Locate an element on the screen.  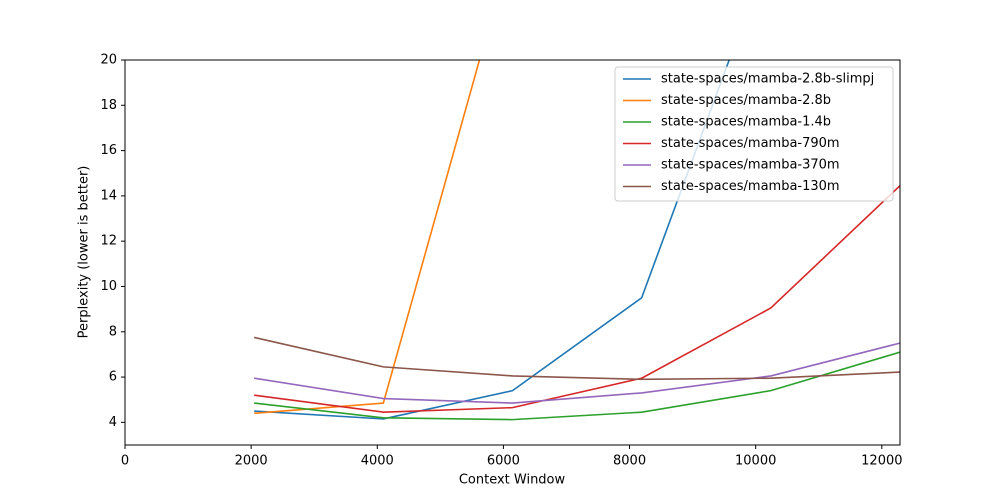
x-tick-label: 4000 is located at coordinates (377, 461).